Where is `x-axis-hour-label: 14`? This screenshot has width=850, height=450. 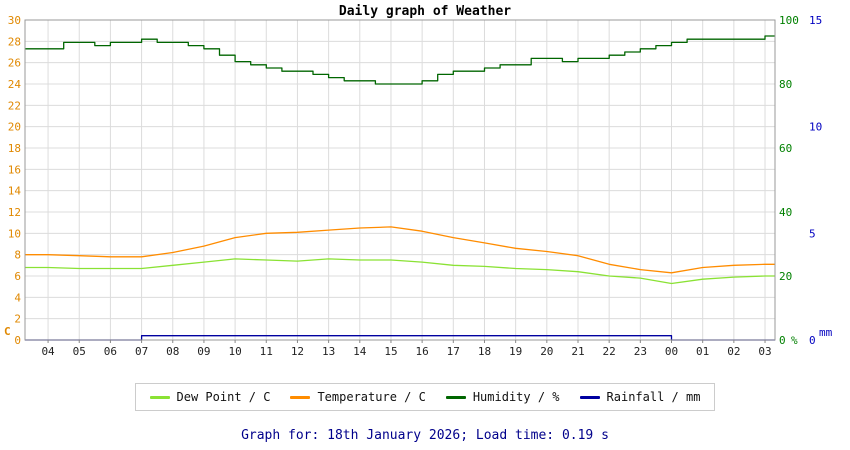 x-axis-hour-label: 14 is located at coordinates (360, 351).